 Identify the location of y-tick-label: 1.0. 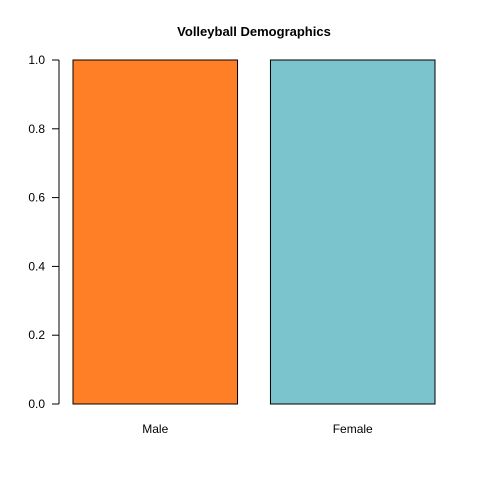
(36, 60).